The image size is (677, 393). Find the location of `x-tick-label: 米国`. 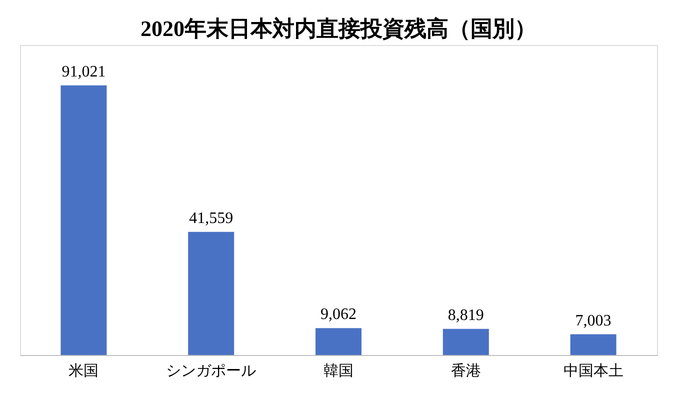

x-tick-label: 米国 is located at coordinates (83, 371).